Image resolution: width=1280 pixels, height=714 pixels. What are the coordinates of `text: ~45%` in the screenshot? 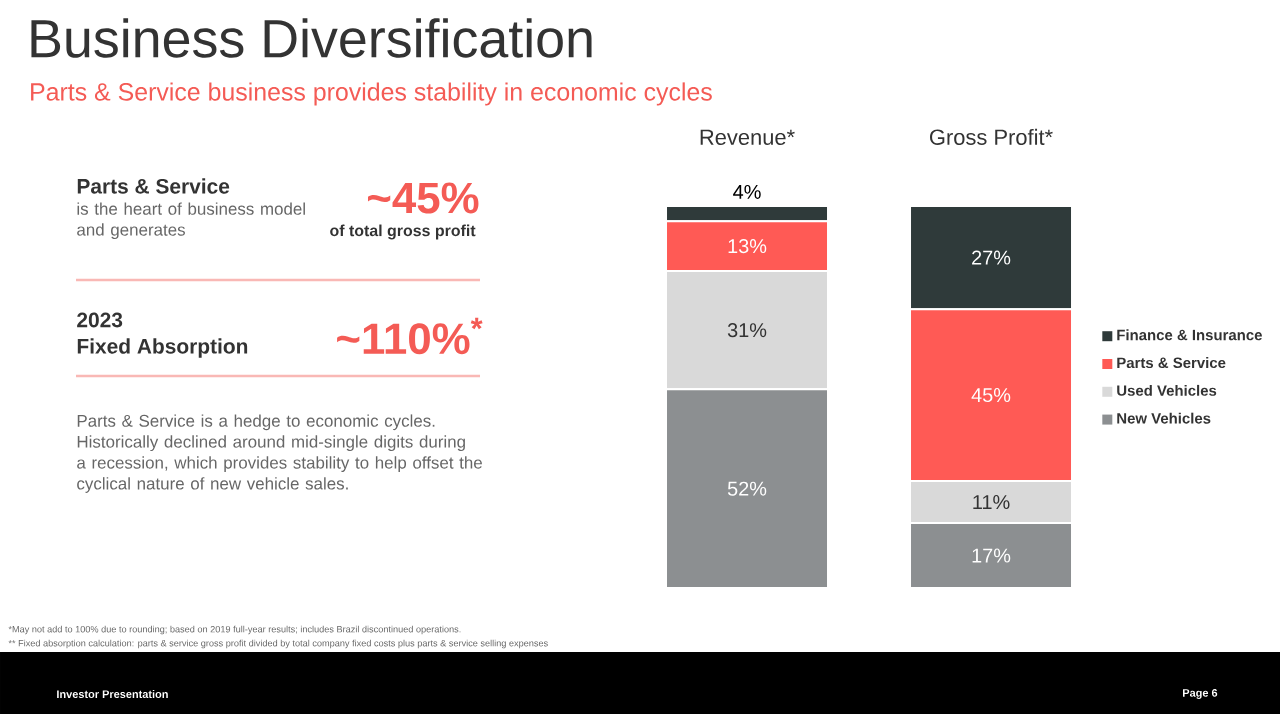 It's located at (423, 198).